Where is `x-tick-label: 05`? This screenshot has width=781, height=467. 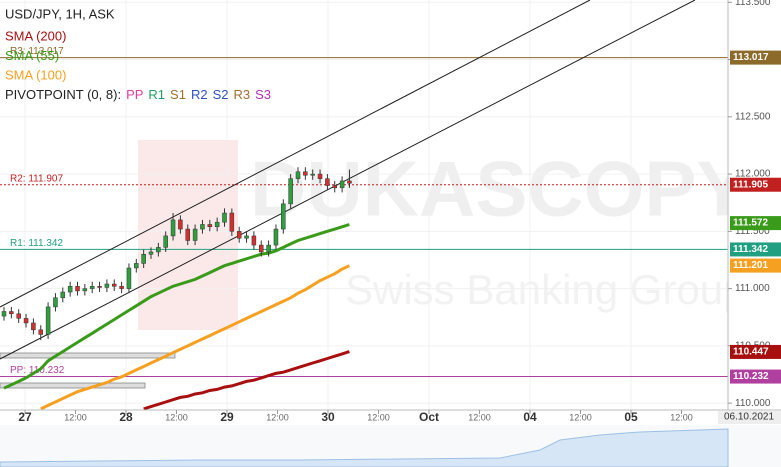 x-tick-label: 05 is located at coordinates (631, 417).